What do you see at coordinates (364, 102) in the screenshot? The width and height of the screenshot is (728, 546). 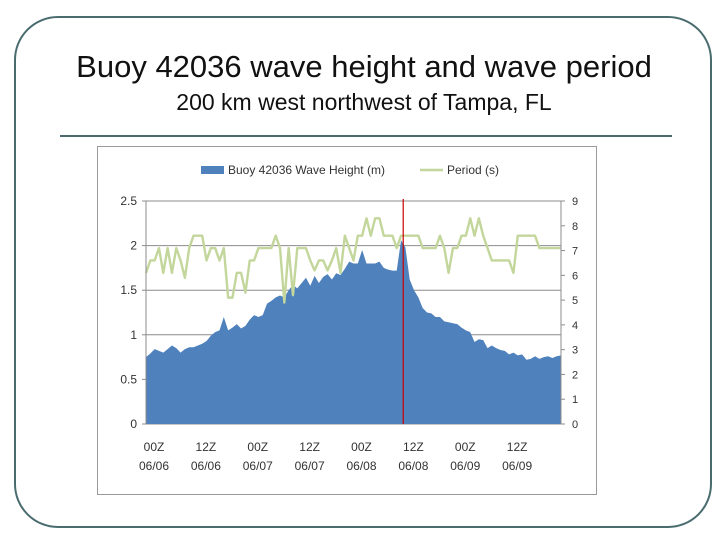 I see `slide-subtitle: 200 km west northwest of Tampa, FL` at bounding box center [364, 102].